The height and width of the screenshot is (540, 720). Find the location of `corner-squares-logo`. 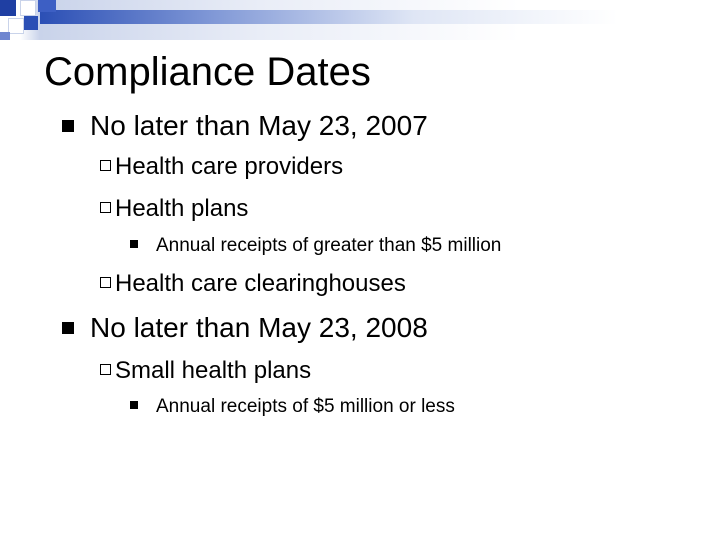

corner-squares-logo is located at coordinates (30, 20).